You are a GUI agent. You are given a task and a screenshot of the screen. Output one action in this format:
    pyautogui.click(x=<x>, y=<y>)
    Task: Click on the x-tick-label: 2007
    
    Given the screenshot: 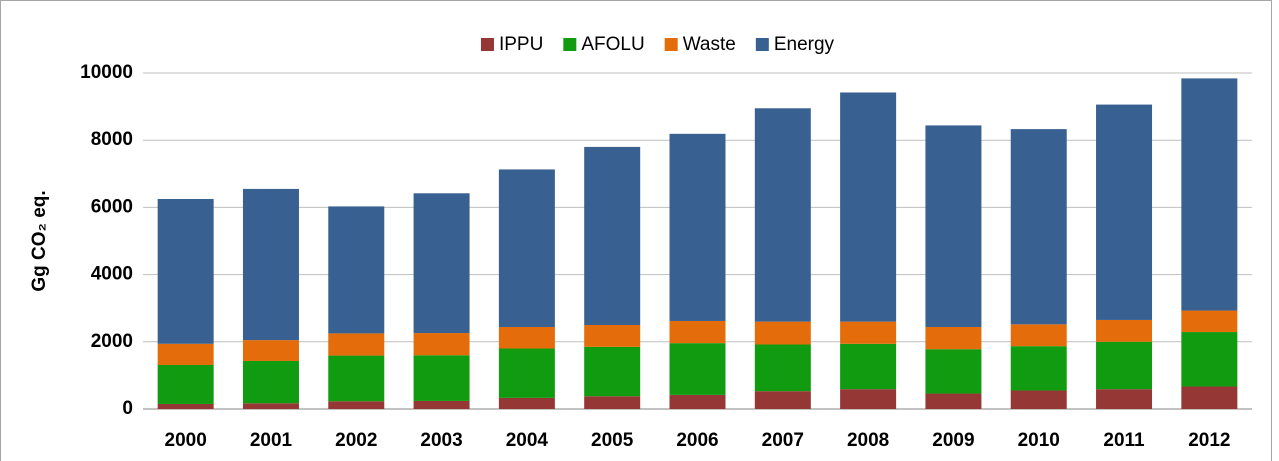 What is the action you would take?
    pyautogui.click(x=783, y=440)
    